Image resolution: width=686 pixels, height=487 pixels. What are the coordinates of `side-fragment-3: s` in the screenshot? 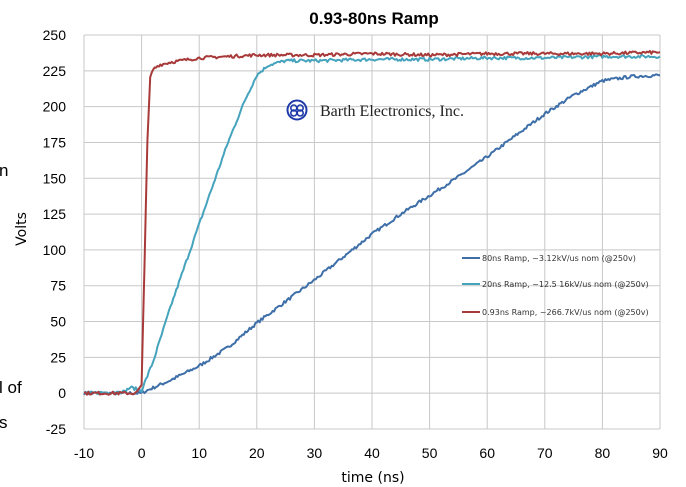 It's located at (4, 422).